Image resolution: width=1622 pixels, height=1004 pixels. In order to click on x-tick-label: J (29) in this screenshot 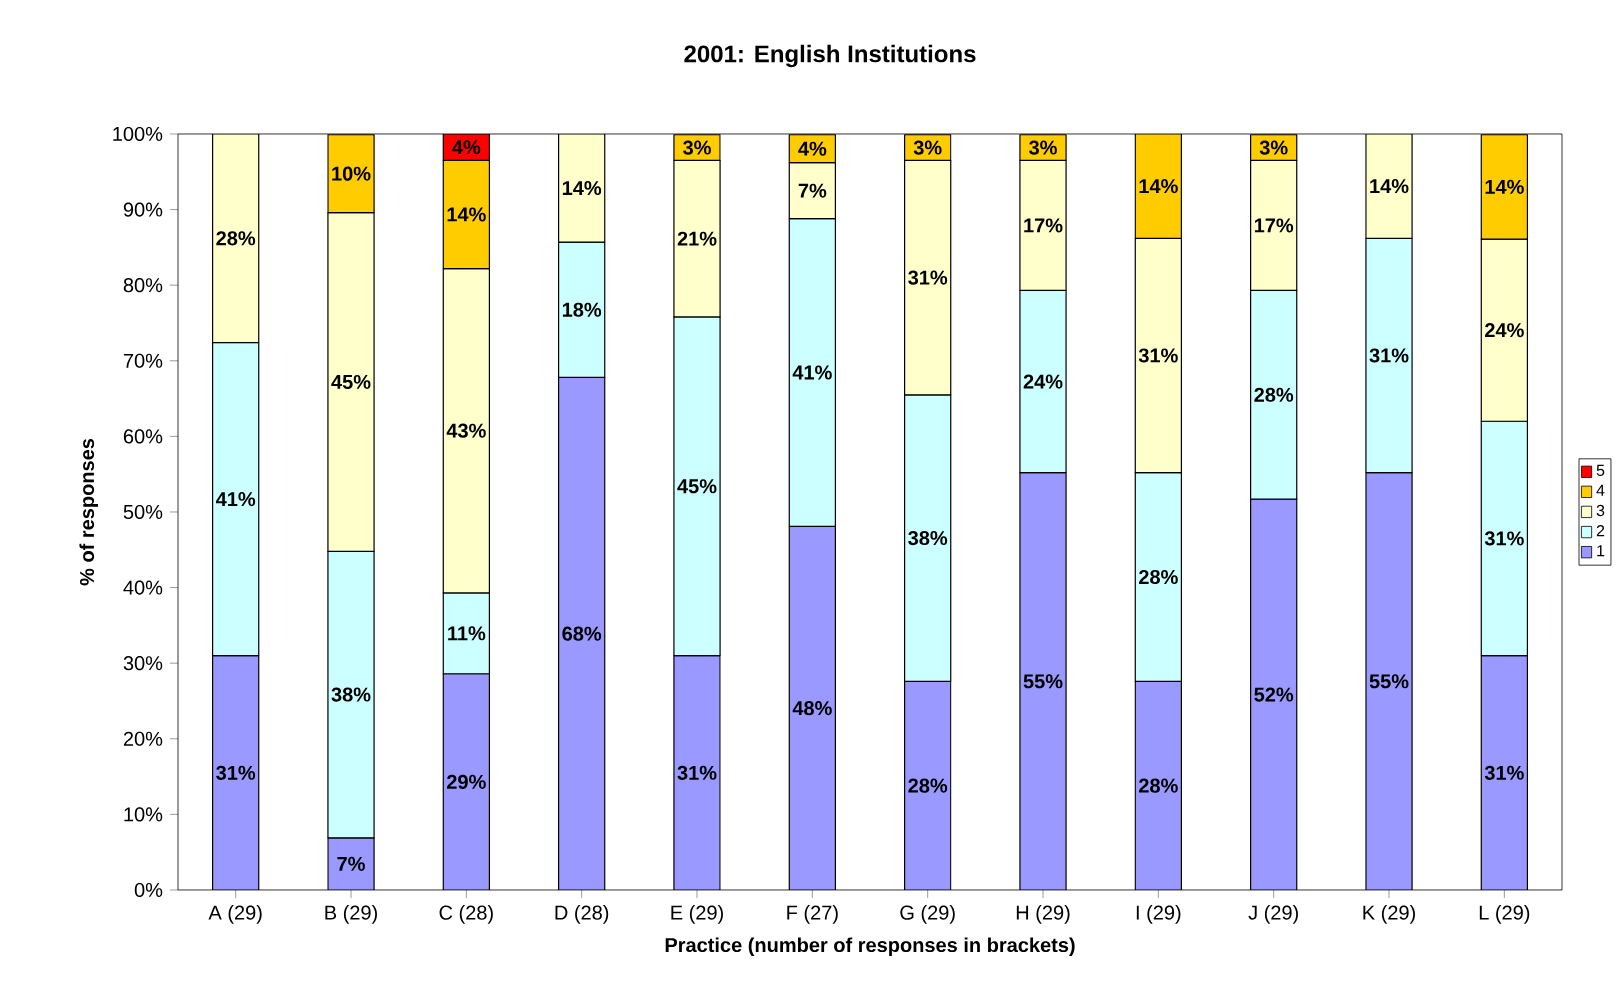, I will do `click(1273, 914)`.